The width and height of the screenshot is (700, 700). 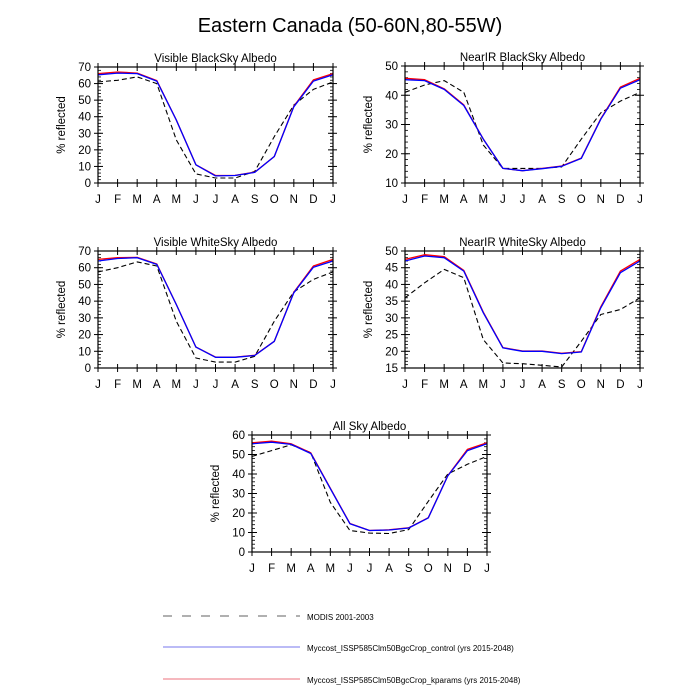 What do you see at coordinates (274, 200) in the screenshot?
I see `chart-0-xtick-label: O` at bounding box center [274, 200].